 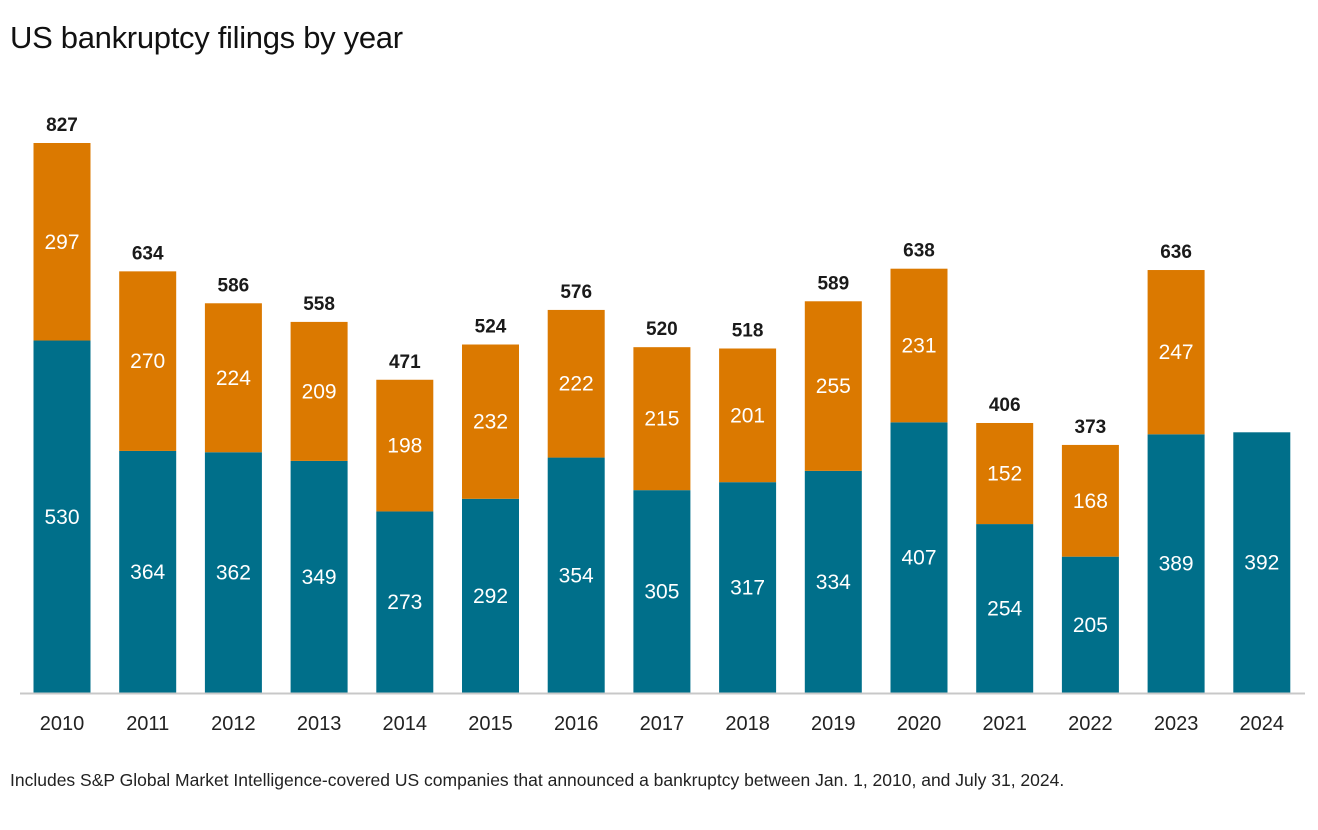 I want to click on x-tick-2015: 2015, so click(x=490, y=724).